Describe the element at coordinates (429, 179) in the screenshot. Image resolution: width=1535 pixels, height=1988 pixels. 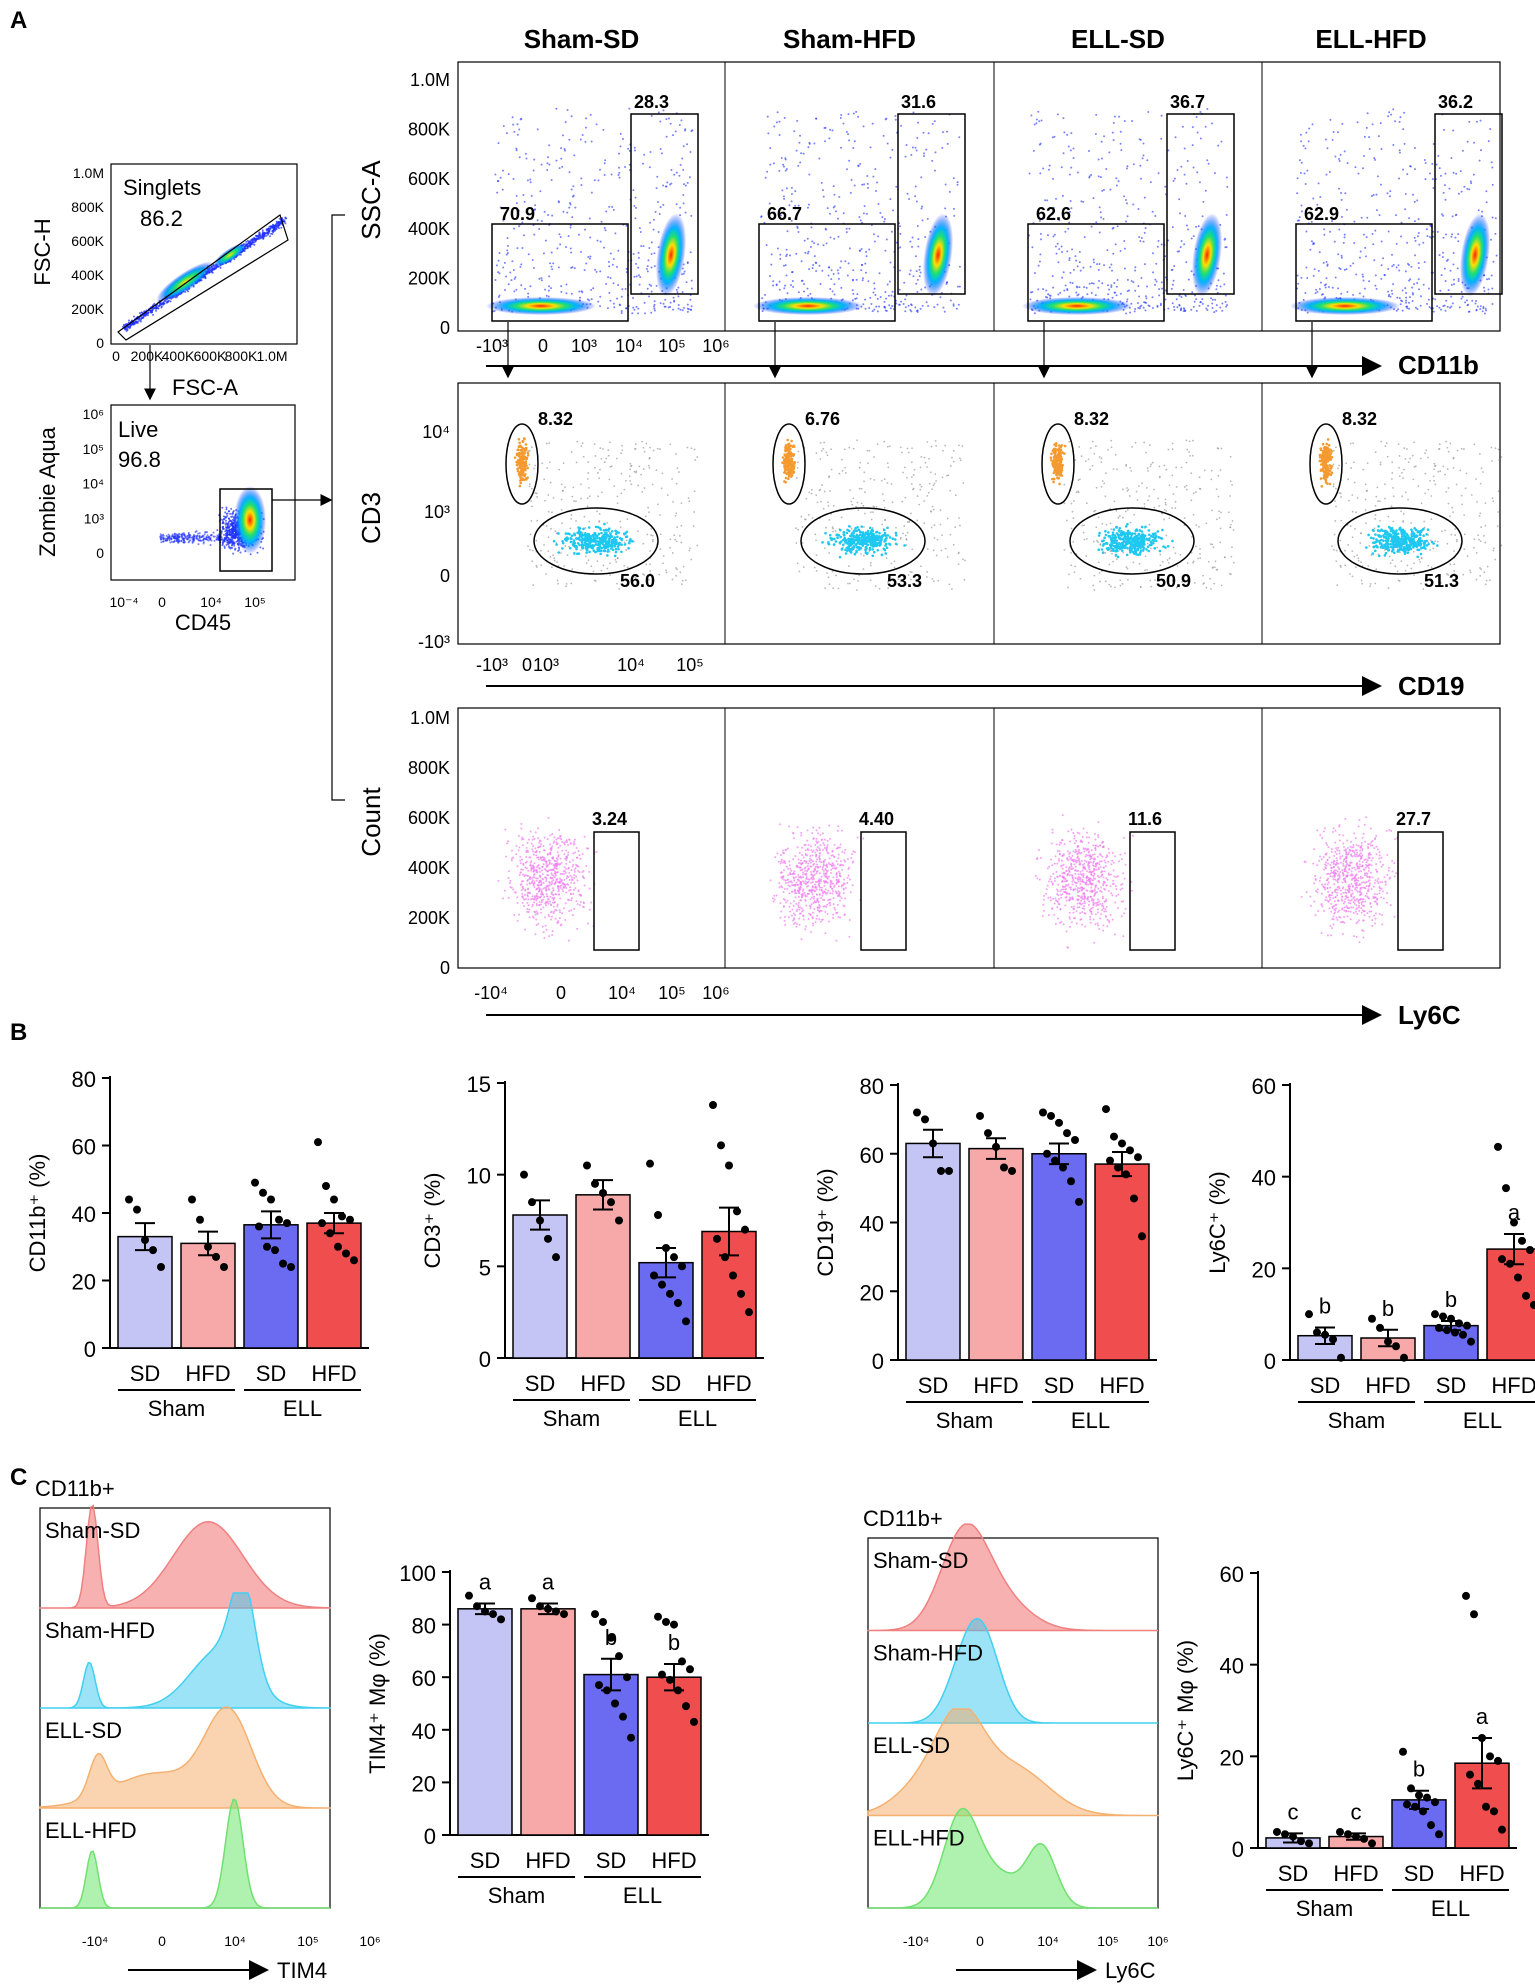
I see `y-tick-label: 600K` at that location.